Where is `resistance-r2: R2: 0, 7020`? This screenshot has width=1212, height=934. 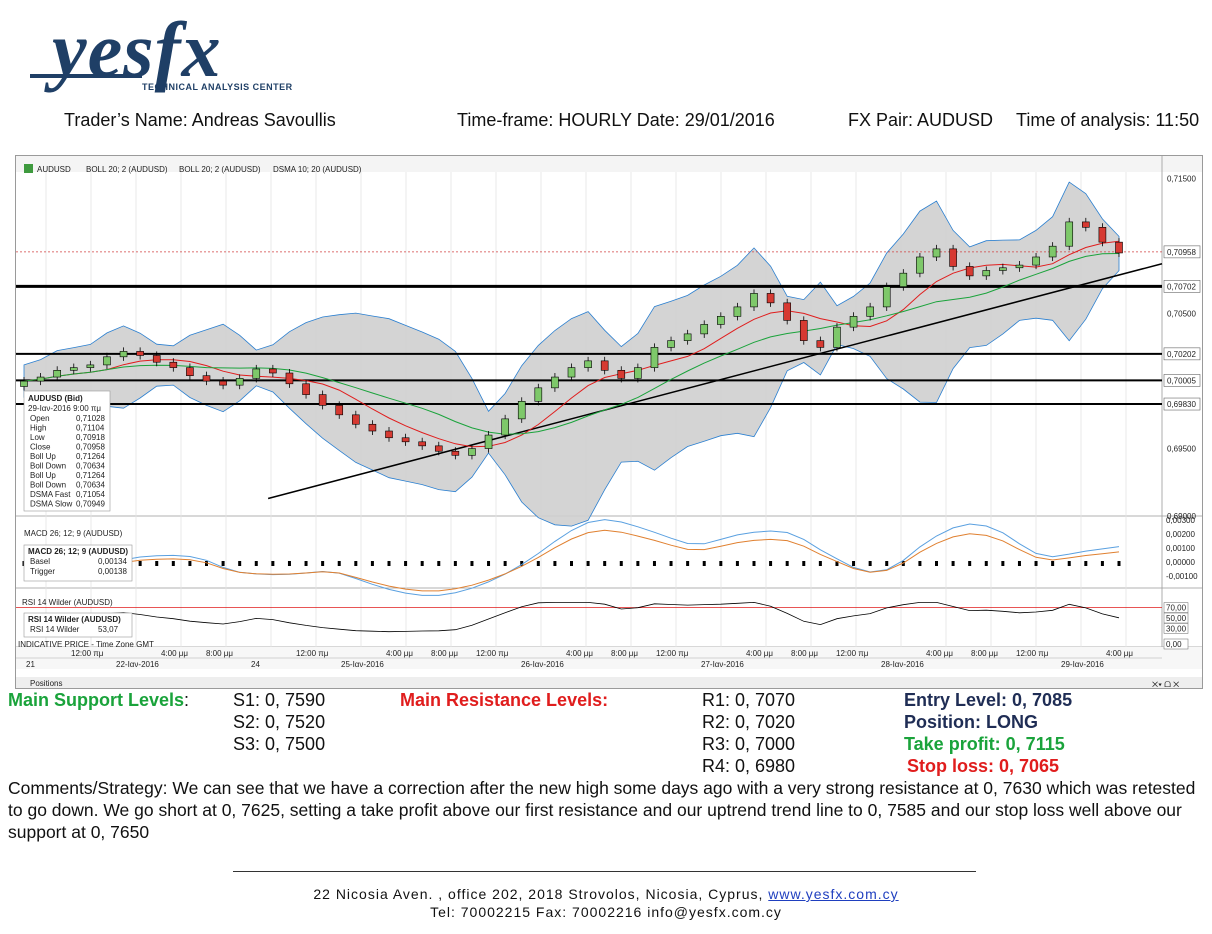 resistance-r2: R2: 0, 7020 is located at coordinates (749, 722).